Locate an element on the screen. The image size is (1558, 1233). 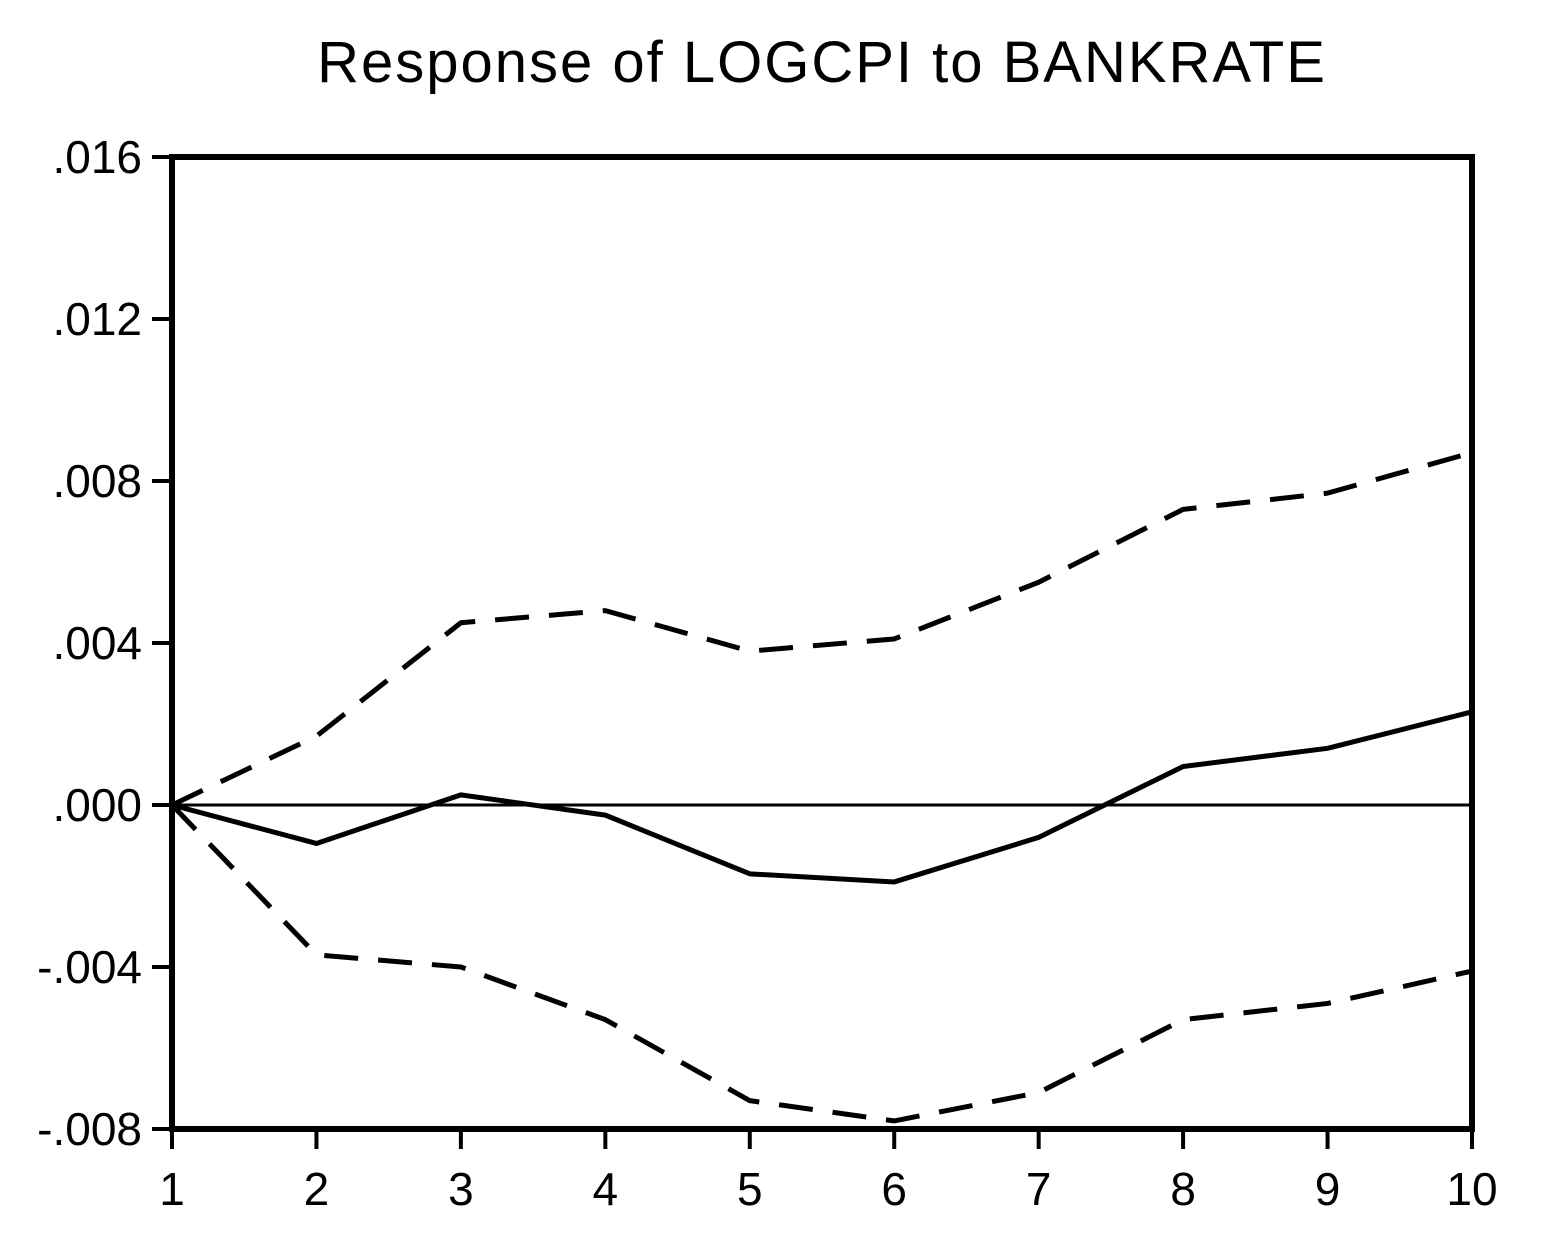
y-tick-label: -.008 is located at coordinates (89, 1129).